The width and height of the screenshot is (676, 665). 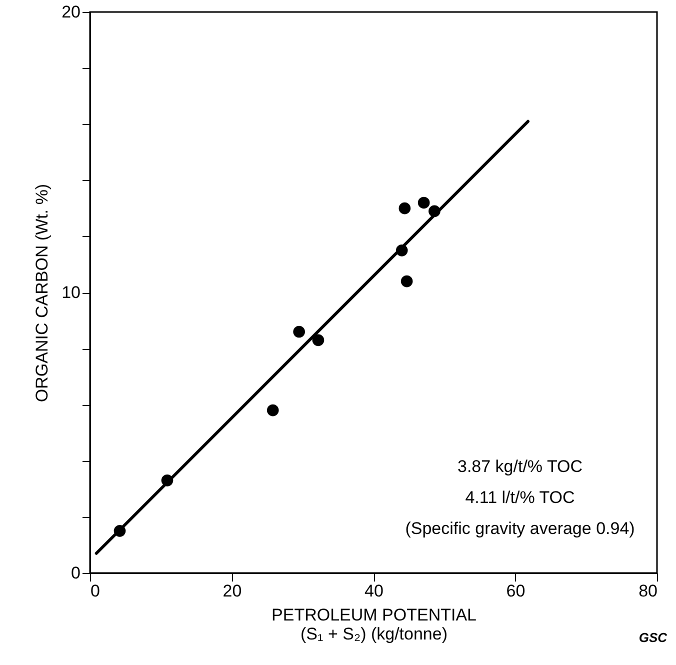 What do you see at coordinates (42, 293) in the screenshot?
I see `y-axis-title: ORGANIC CARBON (Wt. %)` at bounding box center [42, 293].